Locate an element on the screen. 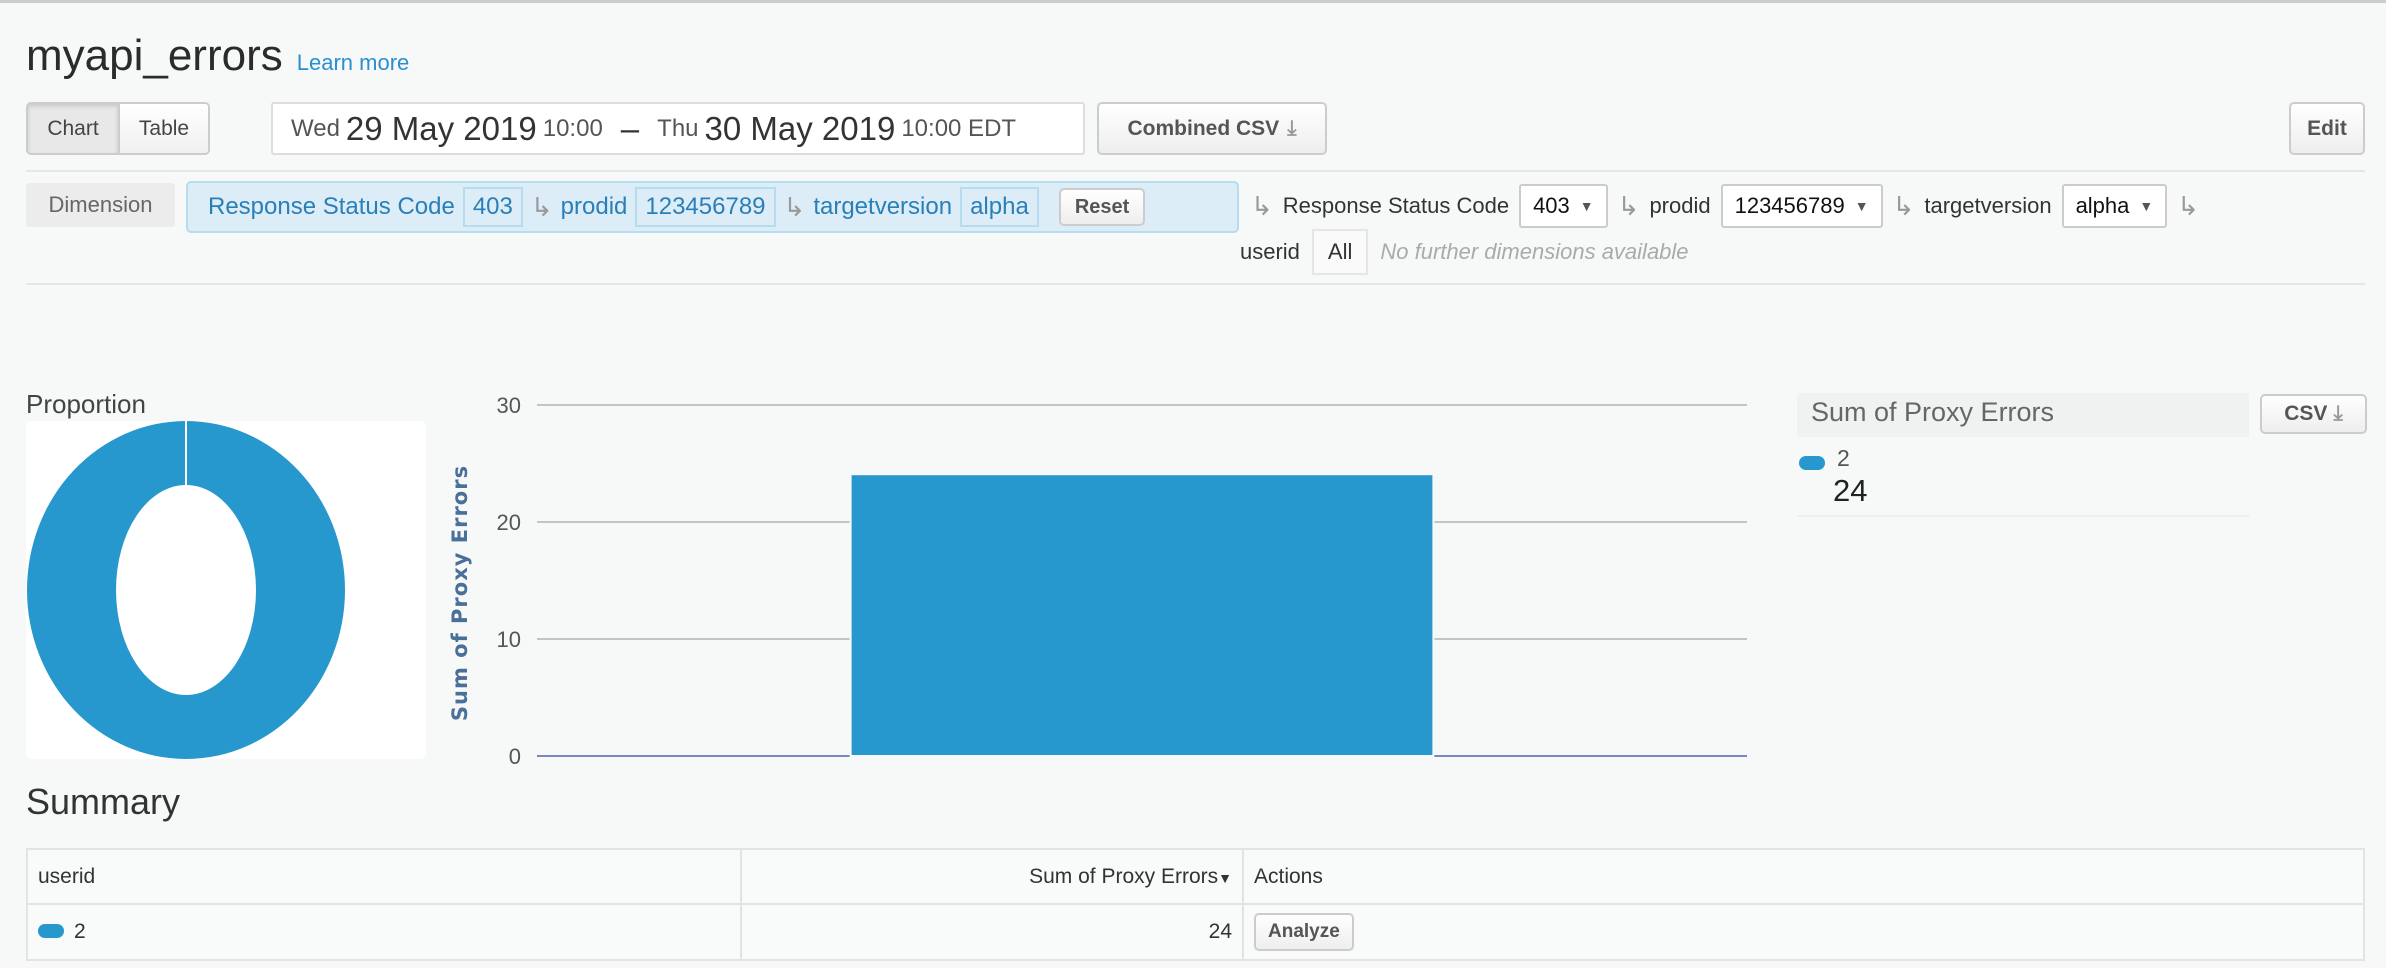 The image size is (2386, 968). next-dimension-label: userid is located at coordinates (1270, 251).